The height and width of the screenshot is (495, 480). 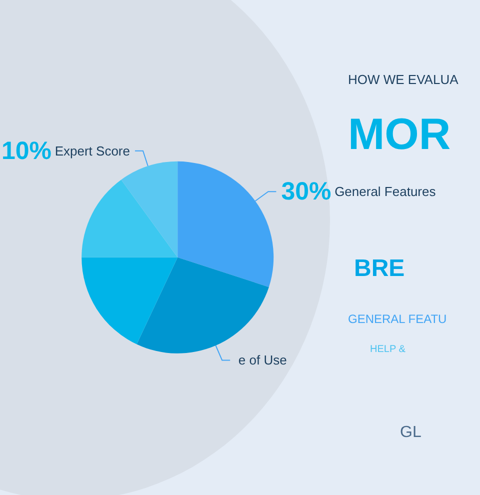 What do you see at coordinates (403, 79) in the screenshot?
I see `text: HOW WE EVALUA` at bounding box center [403, 79].